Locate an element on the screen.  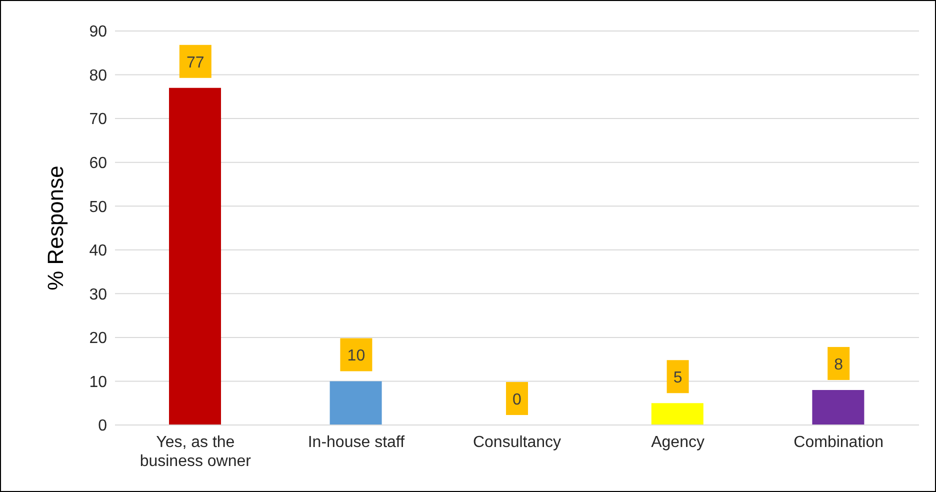
y-tick-label: 80 is located at coordinates (98, 75).